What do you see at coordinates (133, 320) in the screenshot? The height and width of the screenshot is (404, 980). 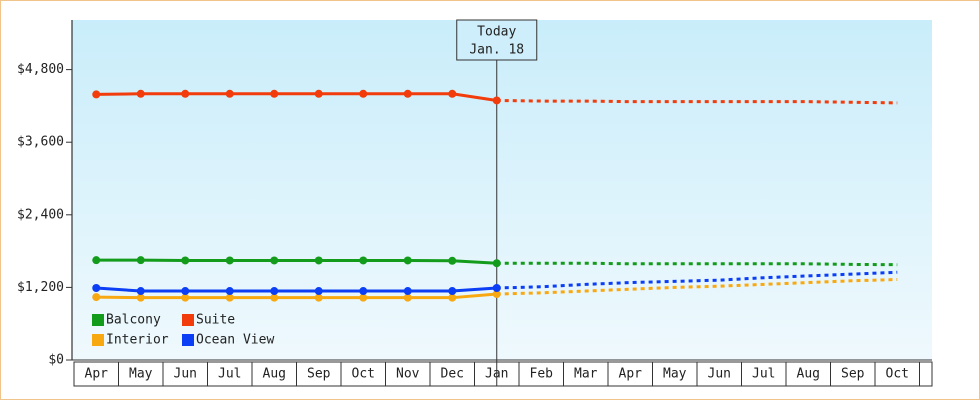 I see `legend-label: Balcony` at bounding box center [133, 320].